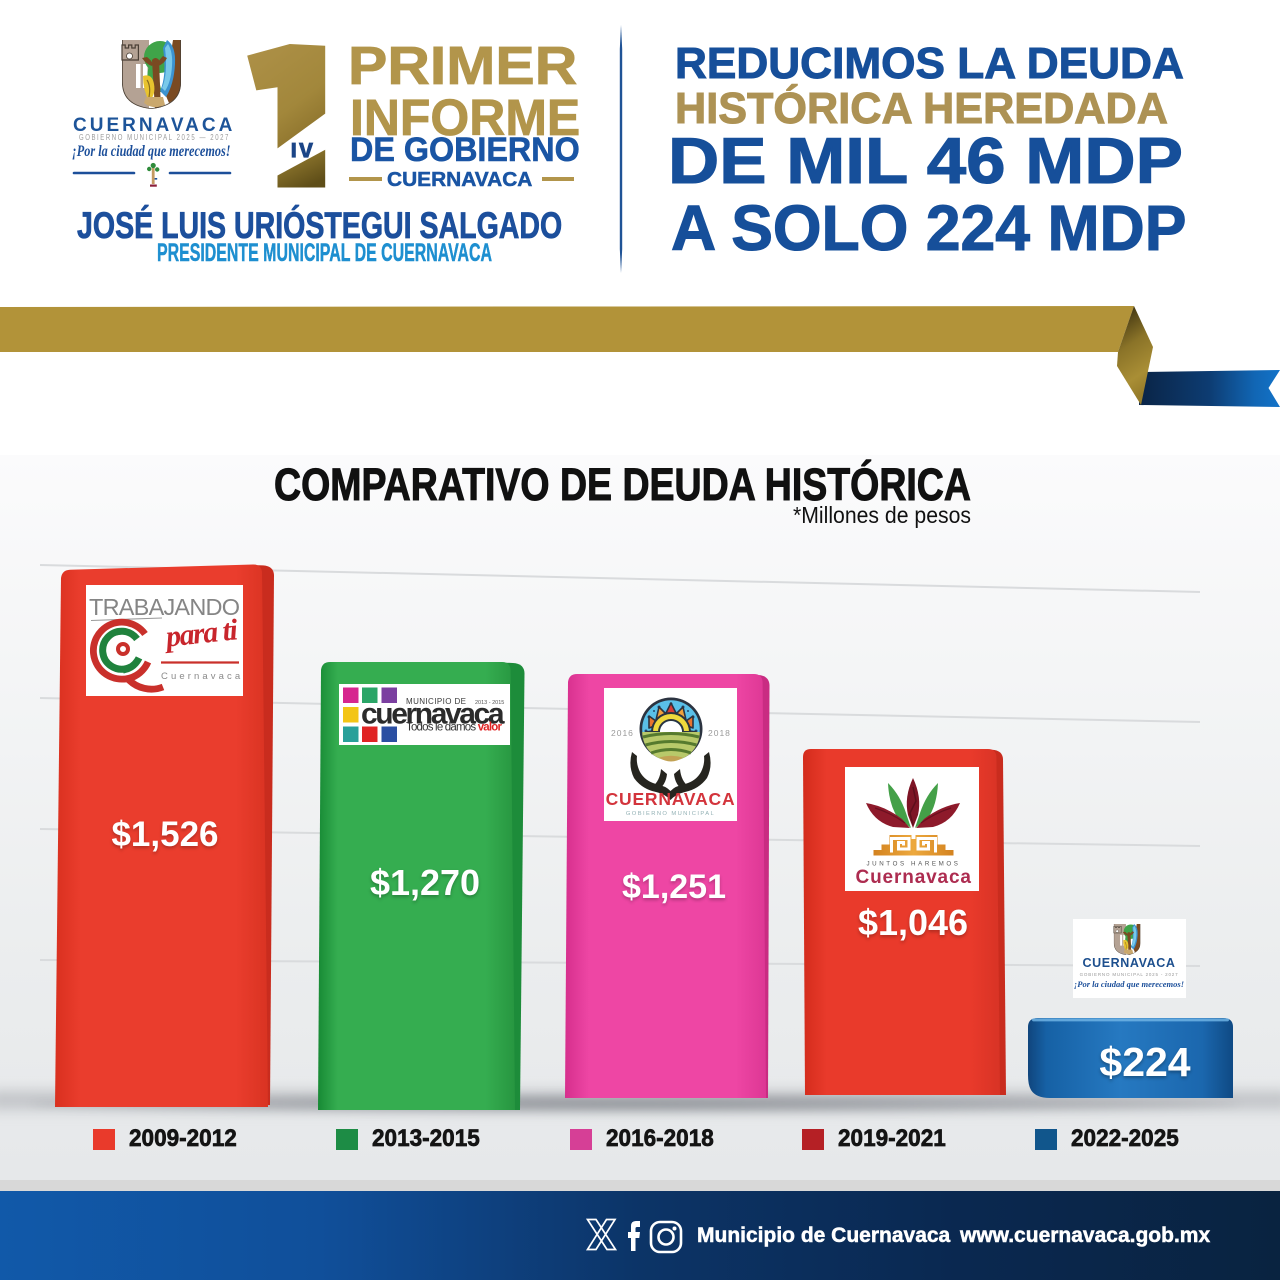 This screenshot has width=1280, height=1280. Describe the element at coordinates (436, 701) in the screenshot. I see `svg-text: MUNICIPIO DE` at that location.